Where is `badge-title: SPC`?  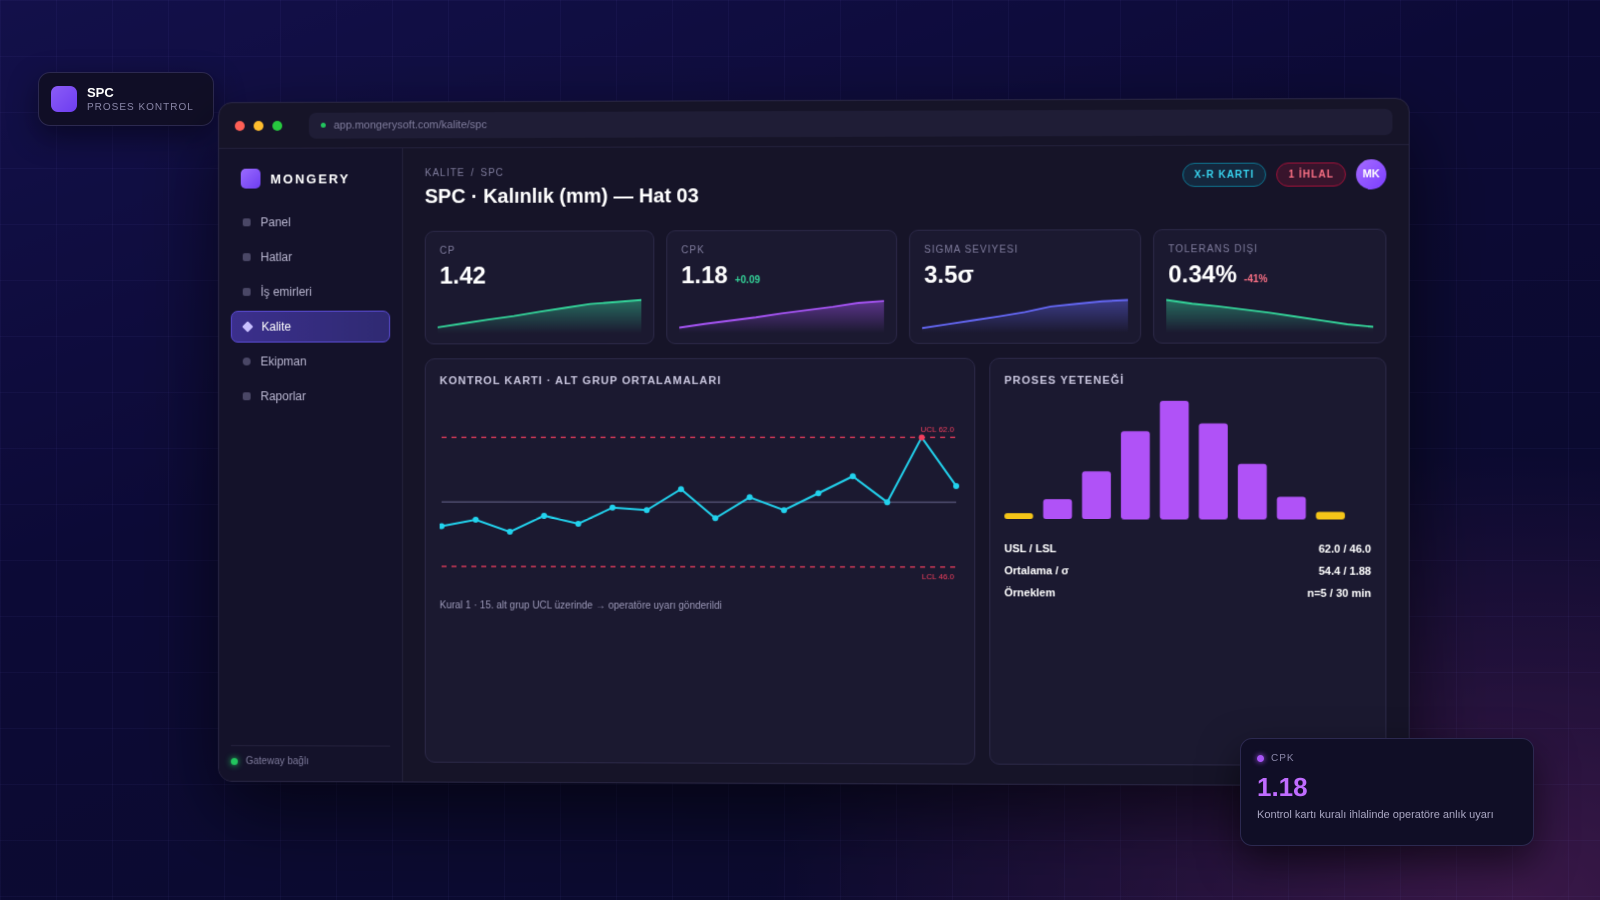
badge-title: SPC is located at coordinates (140, 92).